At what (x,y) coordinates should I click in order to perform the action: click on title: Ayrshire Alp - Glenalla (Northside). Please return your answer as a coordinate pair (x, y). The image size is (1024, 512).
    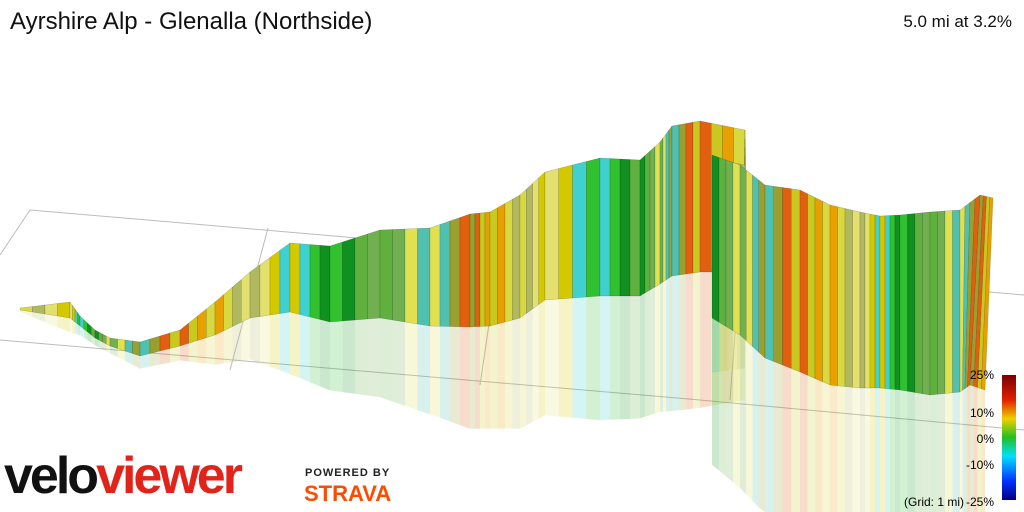
    Looking at the image, I should click on (191, 21).